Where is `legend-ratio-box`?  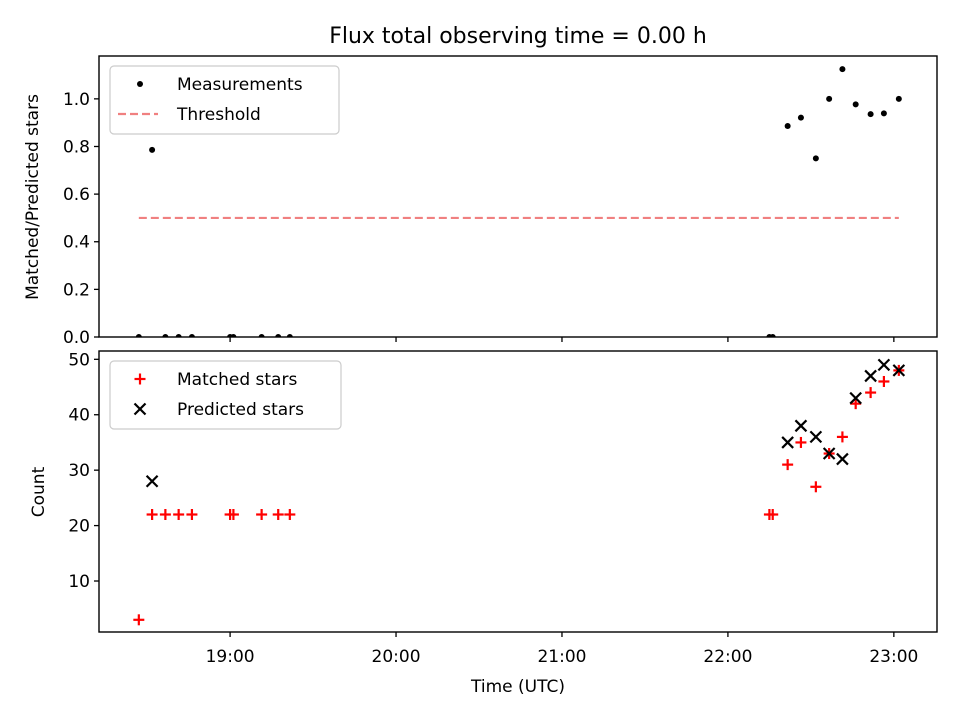
legend-ratio-box is located at coordinates (224, 100).